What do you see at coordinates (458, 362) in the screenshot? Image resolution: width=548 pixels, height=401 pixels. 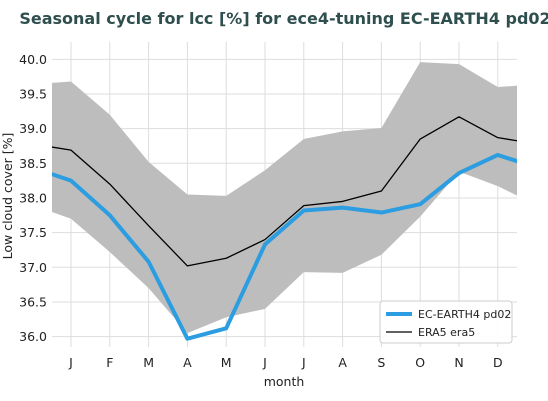 I see `x-tick-label: N` at bounding box center [458, 362].